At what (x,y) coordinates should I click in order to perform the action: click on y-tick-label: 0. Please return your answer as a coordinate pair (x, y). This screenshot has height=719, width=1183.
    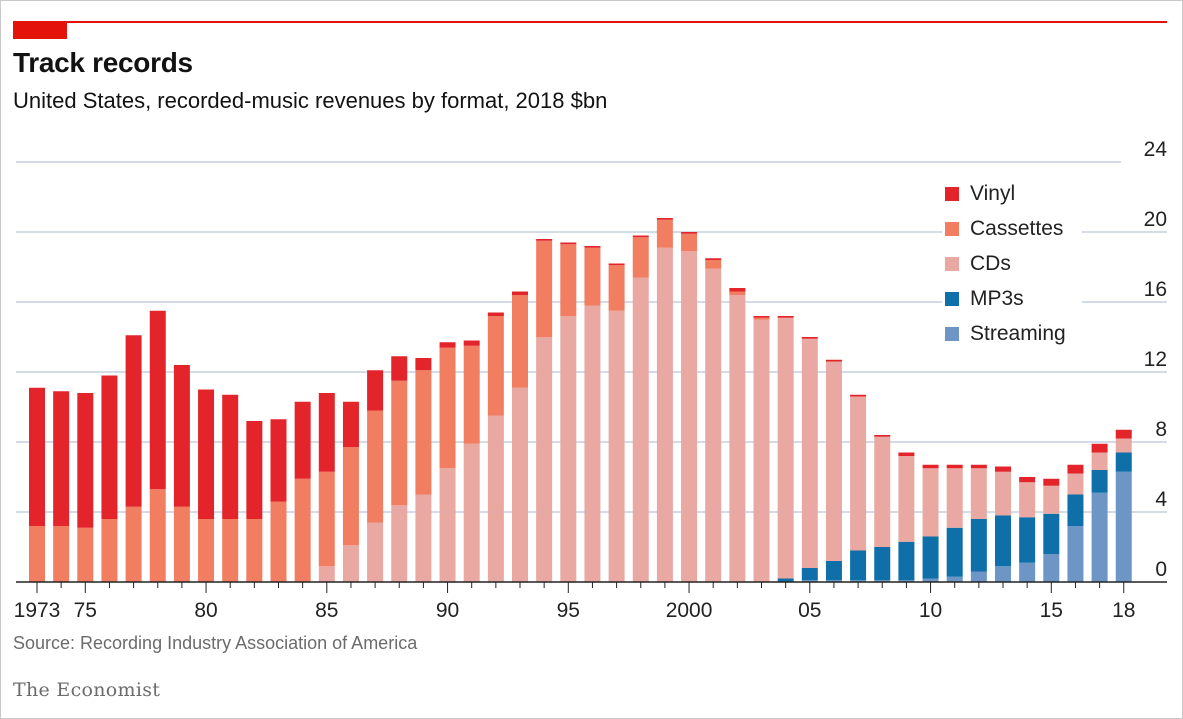
    Looking at the image, I should click on (1161, 569).